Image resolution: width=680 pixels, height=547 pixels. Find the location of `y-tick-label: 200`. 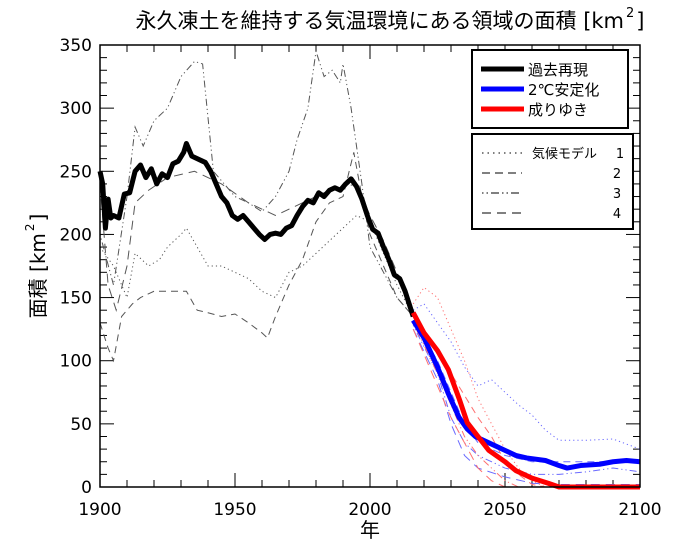

y-tick-label: 200 is located at coordinates (76, 235).